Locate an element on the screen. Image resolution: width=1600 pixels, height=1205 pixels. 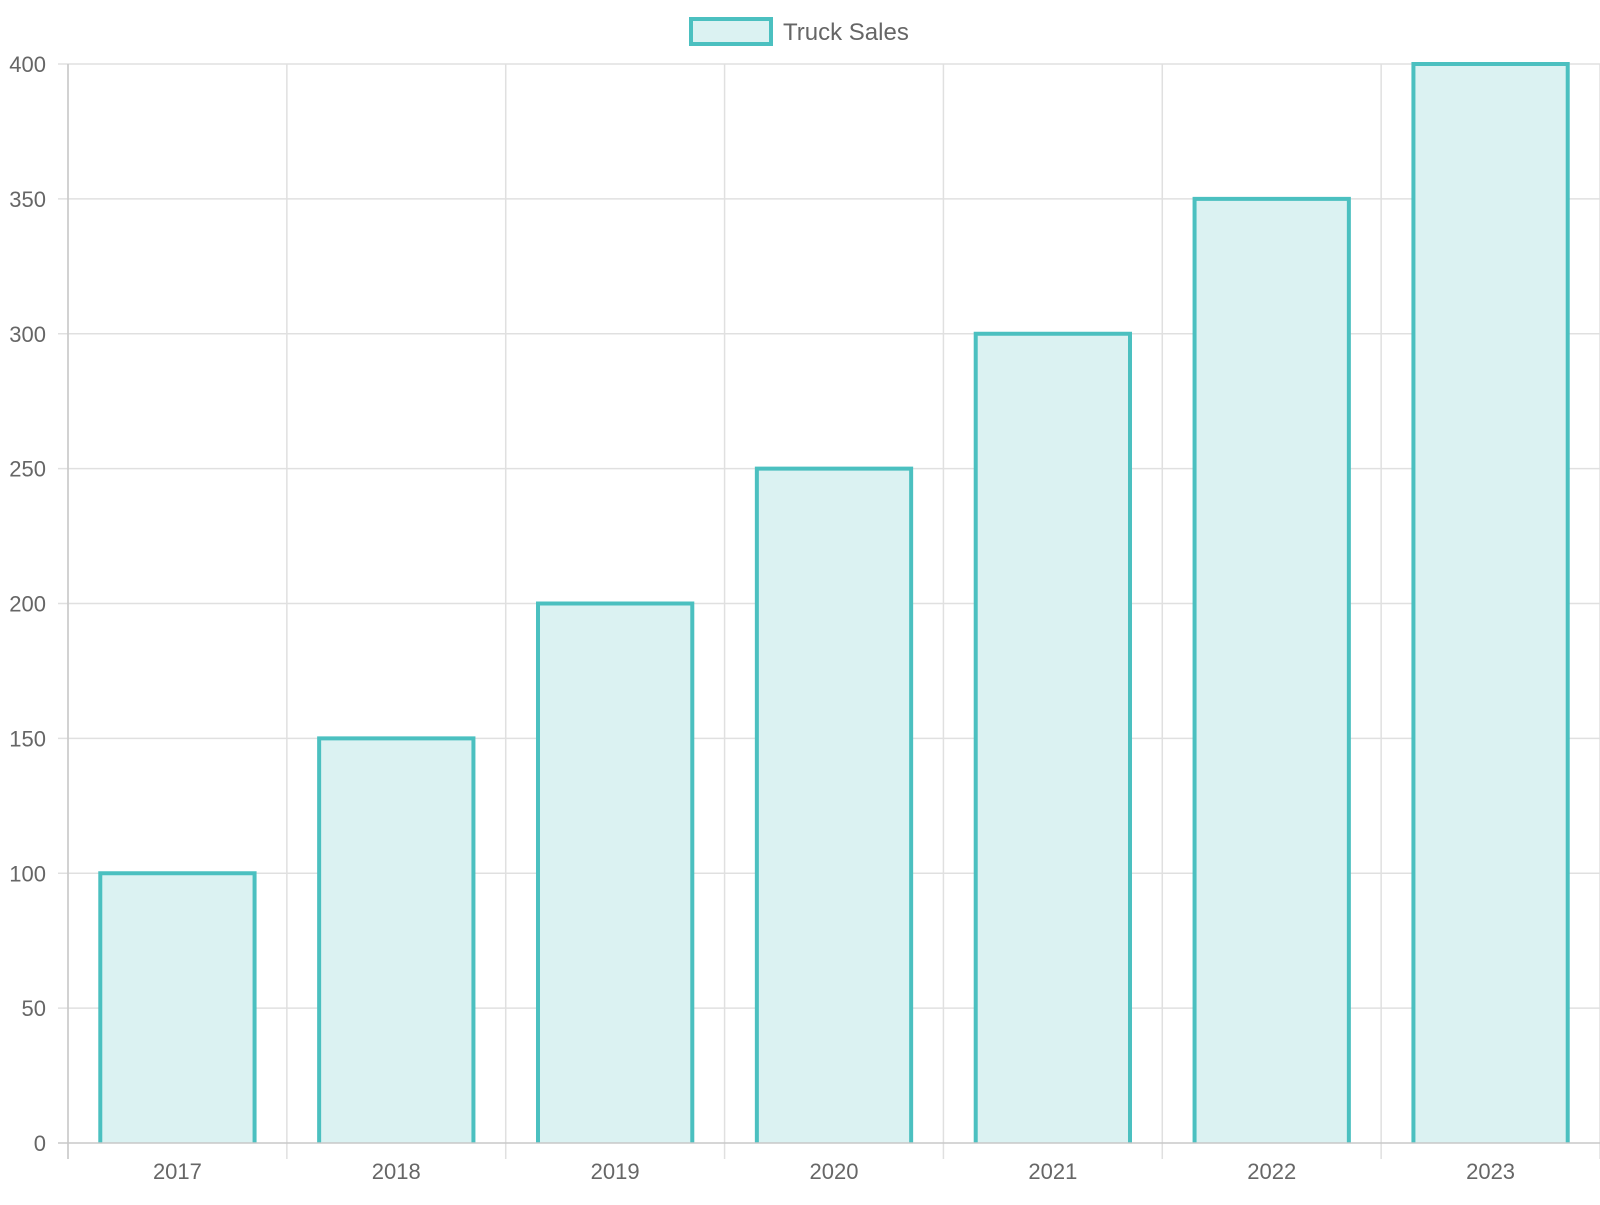
y-axis-ticks: 0 50 100 150 200 250 300 350 400 is located at coordinates (27, 604).